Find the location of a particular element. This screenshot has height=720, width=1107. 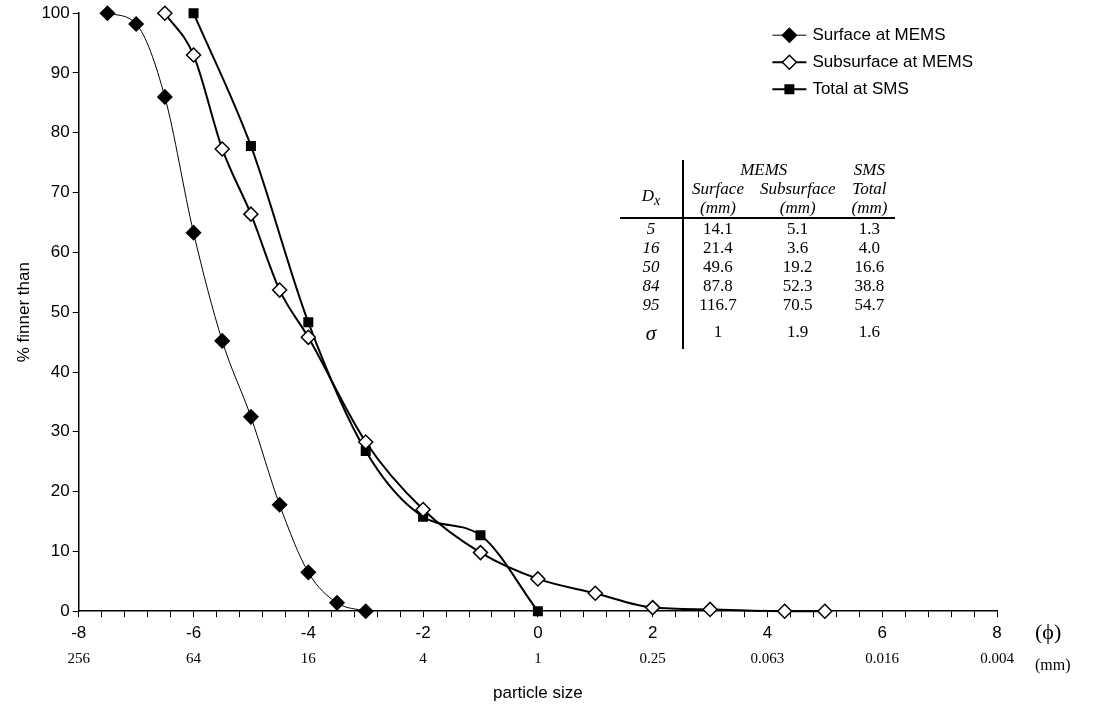

text: (ϕ) is located at coordinates (1048, 631).